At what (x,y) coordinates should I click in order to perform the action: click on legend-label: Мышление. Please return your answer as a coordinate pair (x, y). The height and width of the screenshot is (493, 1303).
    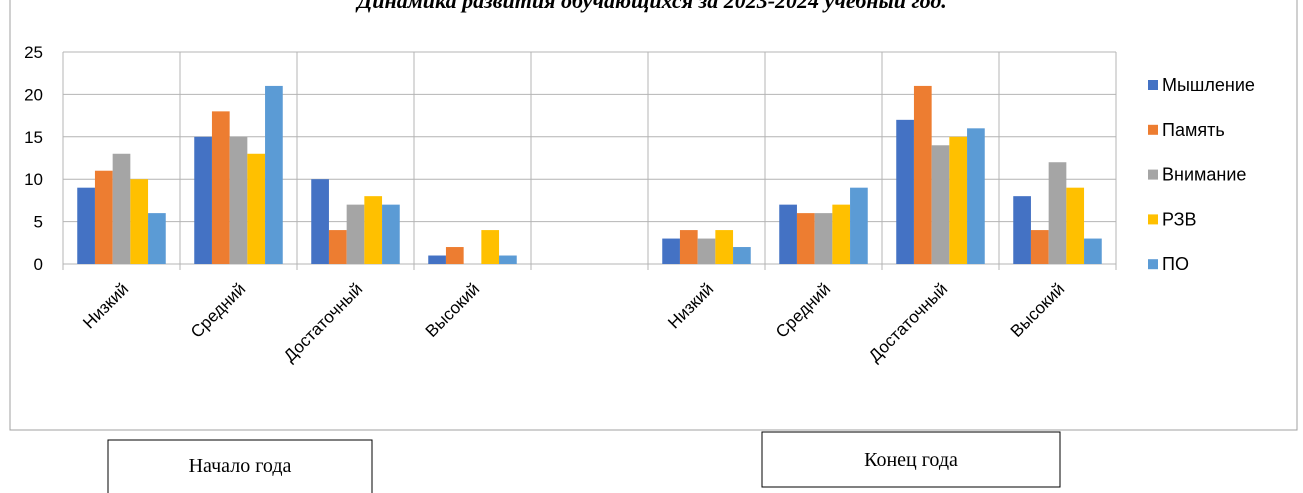
    Looking at the image, I should click on (1208, 85).